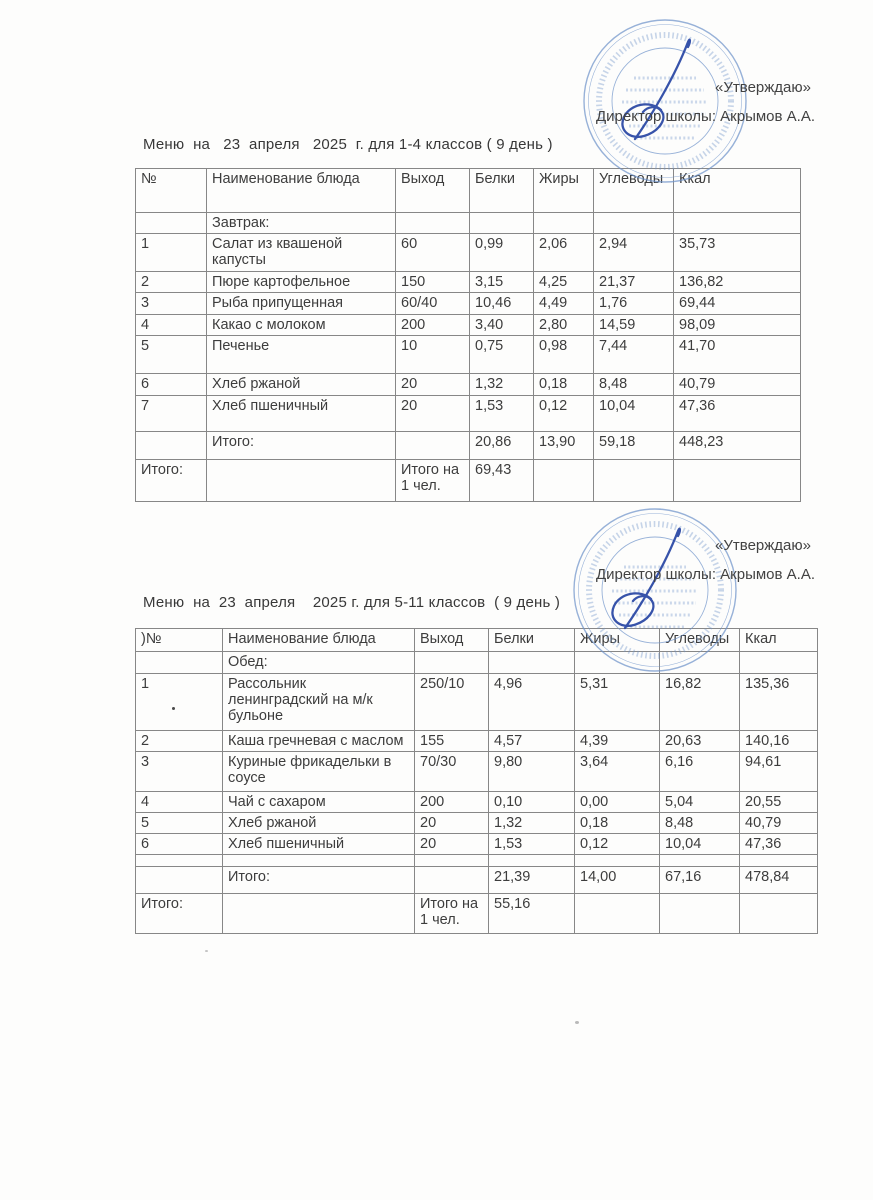  Describe the element at coordinates (432, 303) in the screenshot. I see `cell-out: 60/40` at that location.